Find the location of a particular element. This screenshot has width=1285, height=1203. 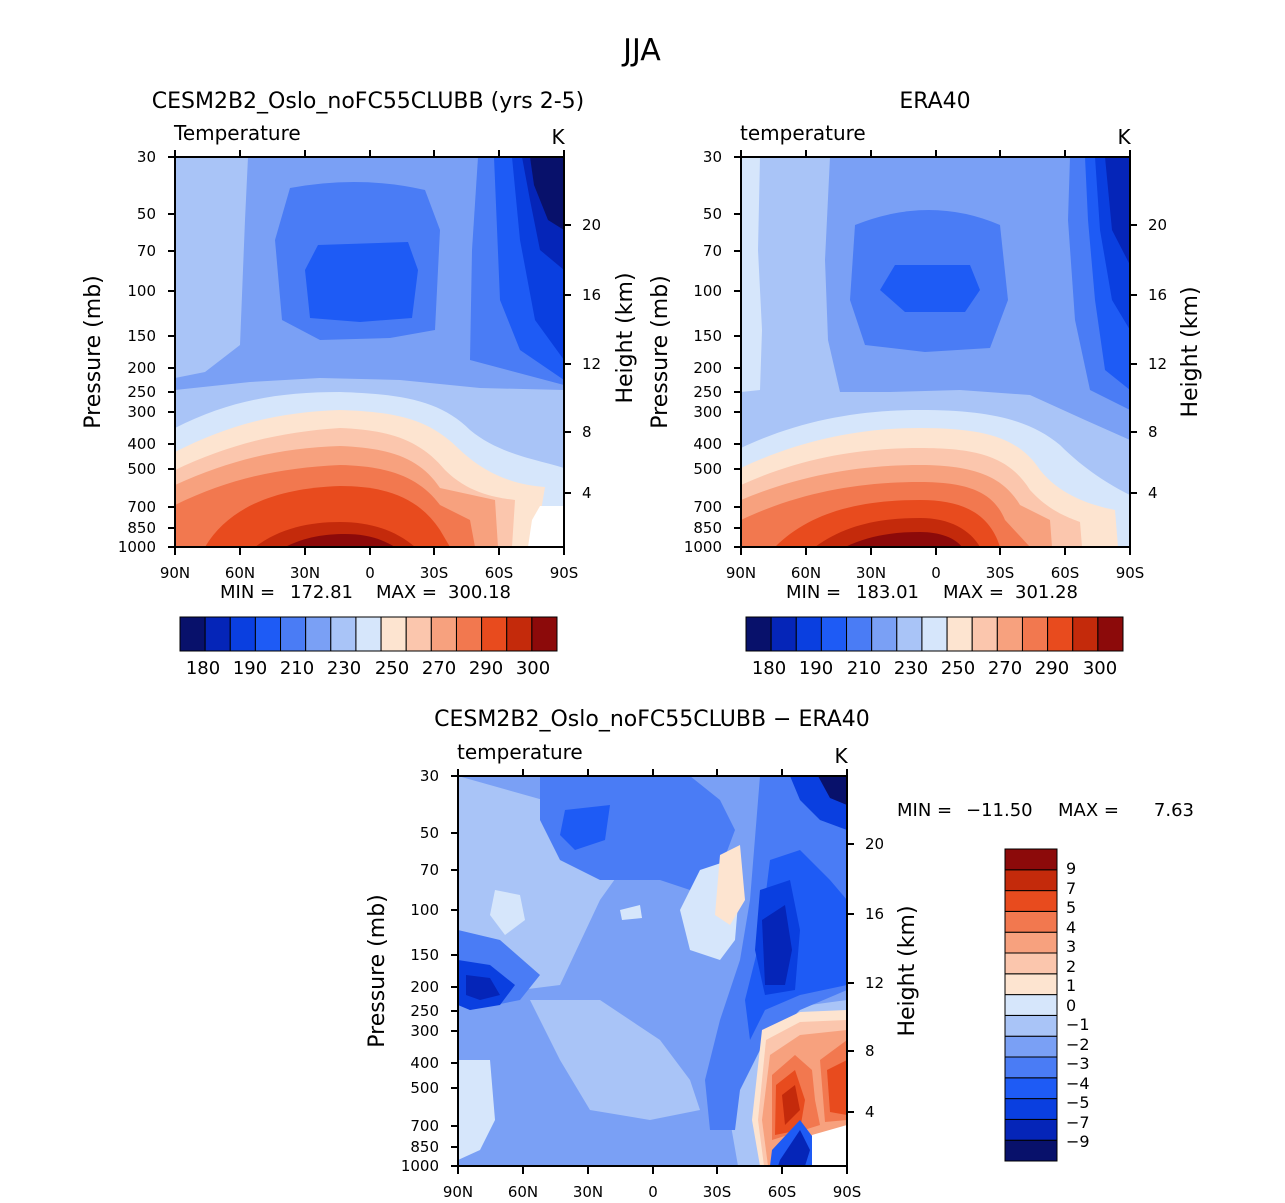

y-tick-label: 30 is located at coordinates (712, 157).